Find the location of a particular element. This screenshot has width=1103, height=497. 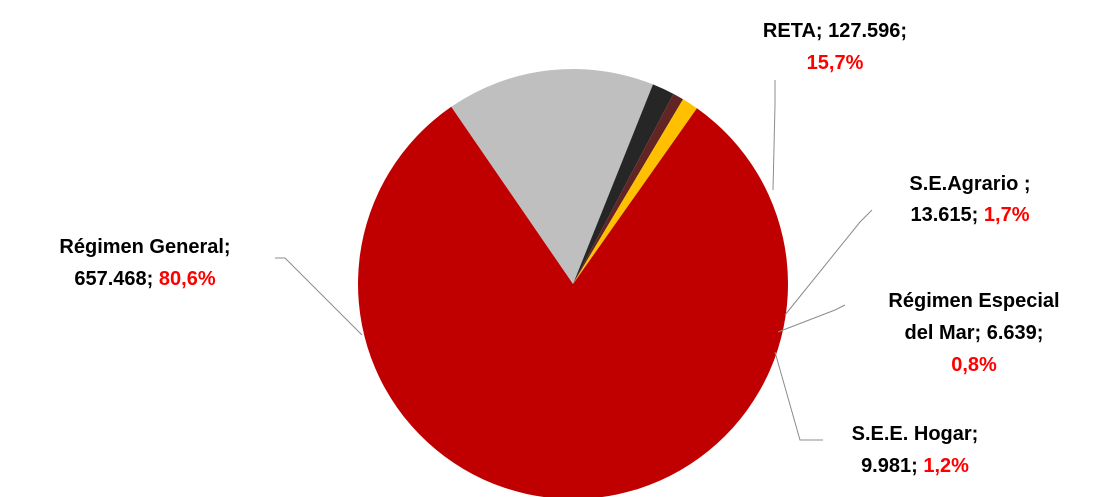

label-hogar-value: 9.981; is located at coordinates (889, 466).